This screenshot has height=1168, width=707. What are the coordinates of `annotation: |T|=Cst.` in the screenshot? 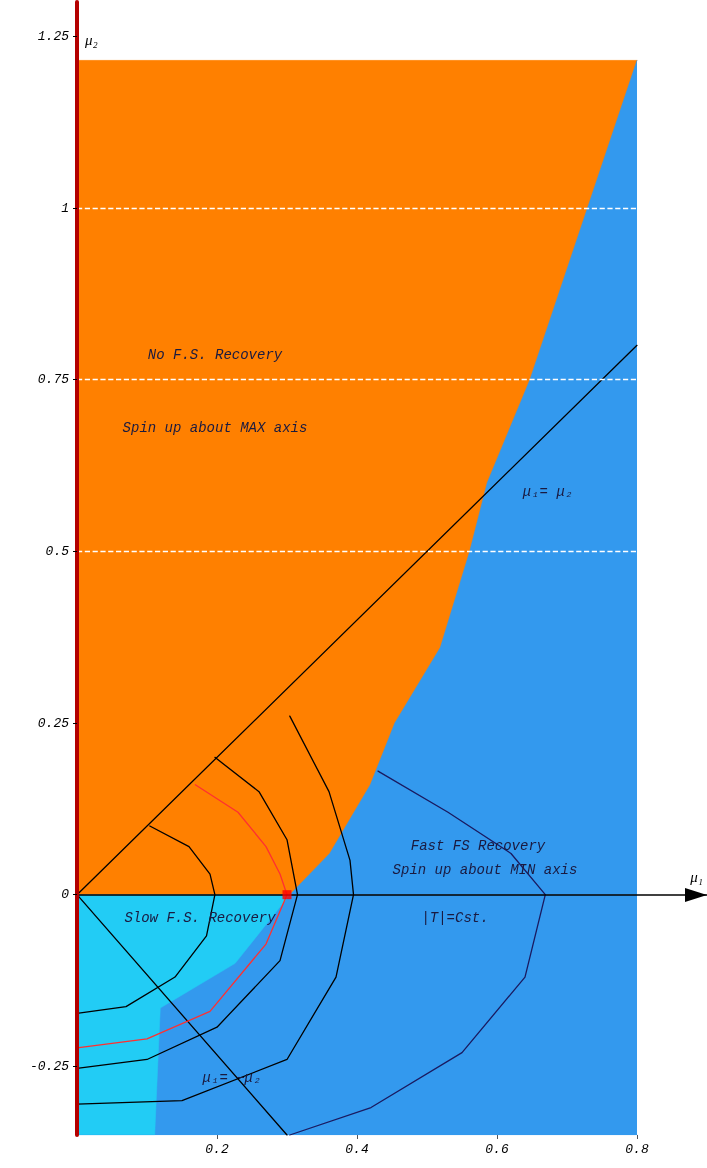 It's located at (455, 918).